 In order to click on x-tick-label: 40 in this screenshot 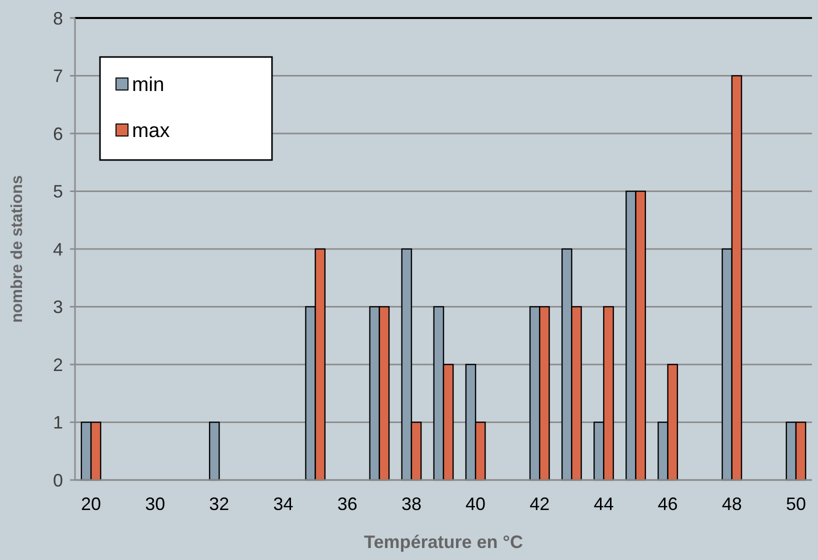, I will do `click(476, 504)`.